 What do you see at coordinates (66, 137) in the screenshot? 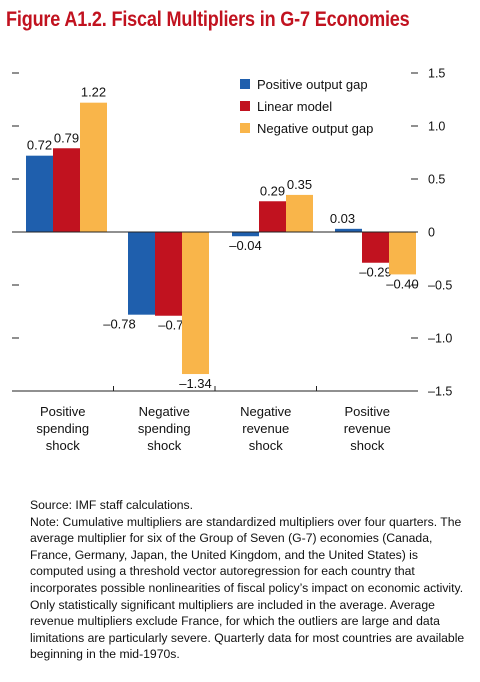
I see `data-label: 0.79` at bounding box center [66, 137].